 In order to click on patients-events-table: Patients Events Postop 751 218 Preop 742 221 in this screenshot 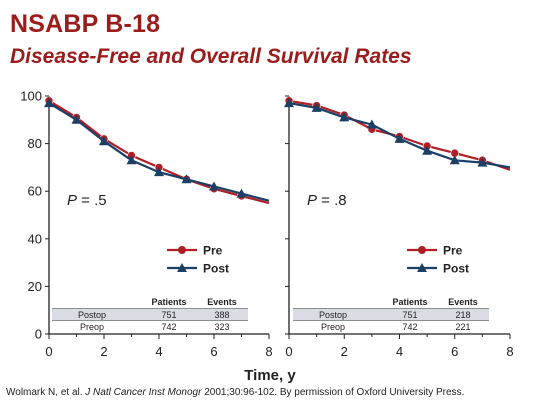, I will do `click(391, 315)`.